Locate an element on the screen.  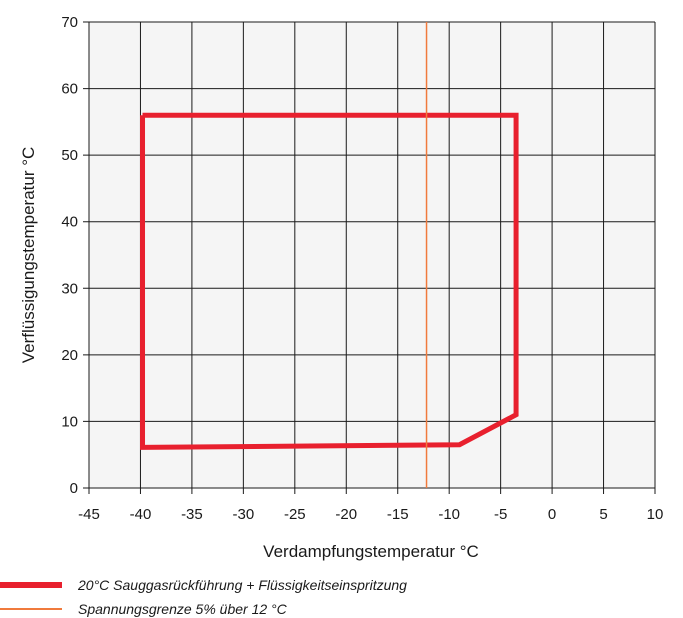
y-tick-label: 20 is located at coordinates (69, 355).